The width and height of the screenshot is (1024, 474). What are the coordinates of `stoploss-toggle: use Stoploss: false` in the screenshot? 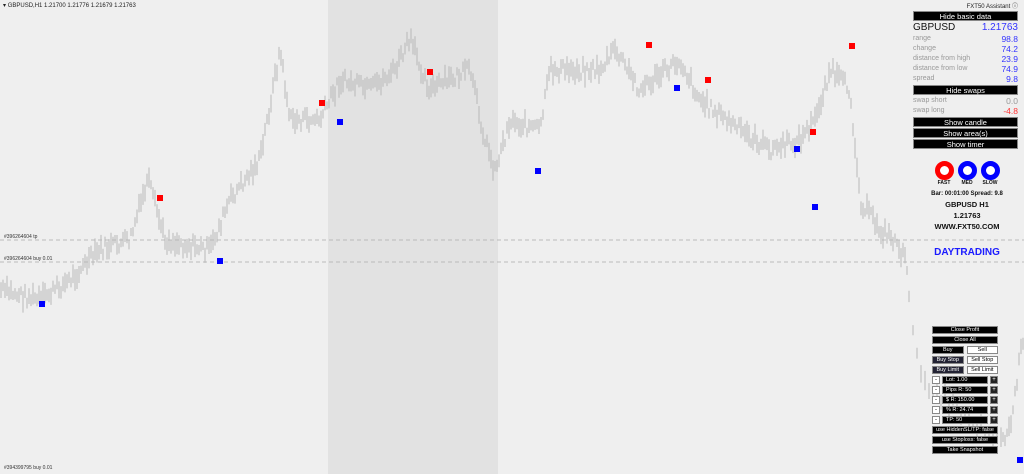 It's located at (965, 440).